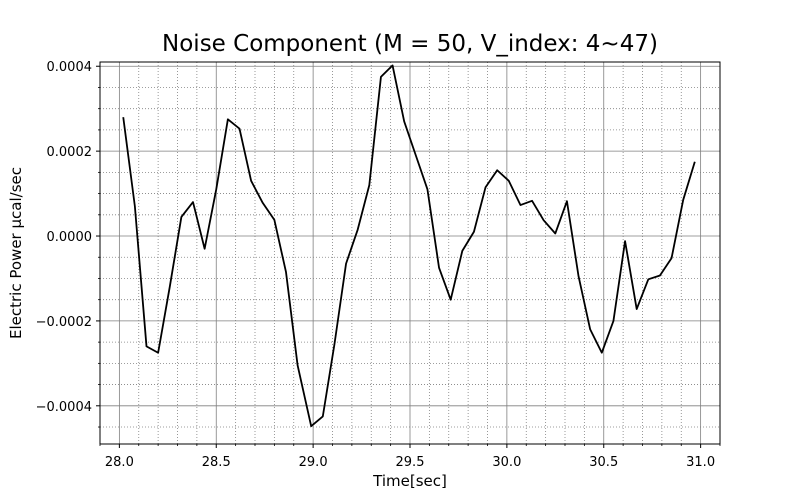  I want to click on x-axis-label: Time[sec], so click(409, 481).